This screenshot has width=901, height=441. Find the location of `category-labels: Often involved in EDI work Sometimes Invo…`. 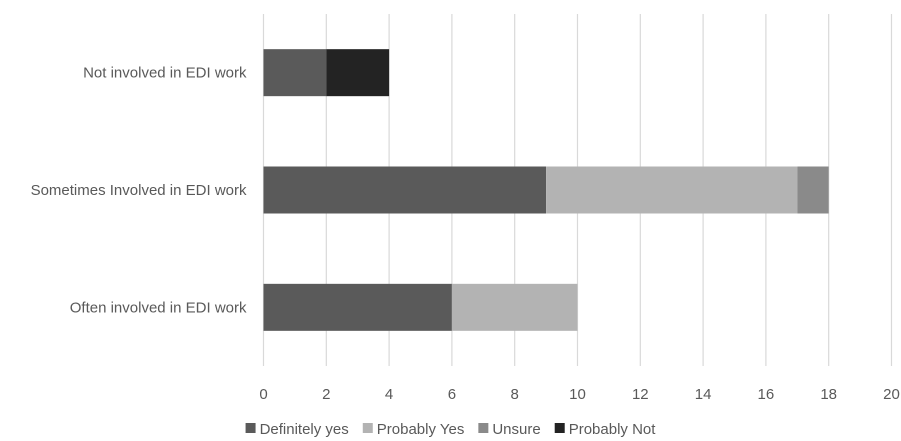

category-labels: Often involved in EDI work Sometimes Invo… is located at coordinates (139, 191).